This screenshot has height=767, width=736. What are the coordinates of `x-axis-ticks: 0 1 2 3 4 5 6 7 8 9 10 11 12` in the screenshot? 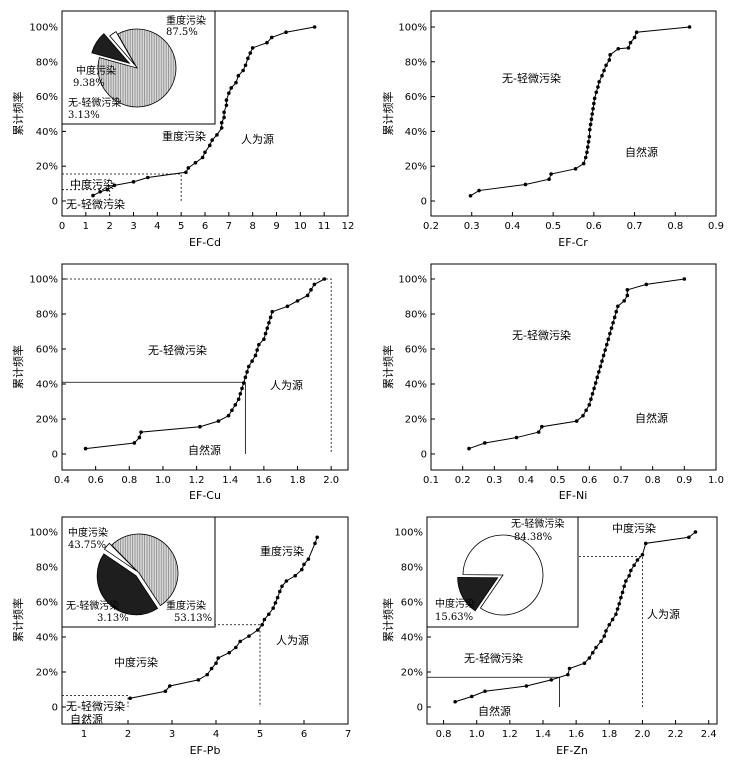 It's located at (206, 222).